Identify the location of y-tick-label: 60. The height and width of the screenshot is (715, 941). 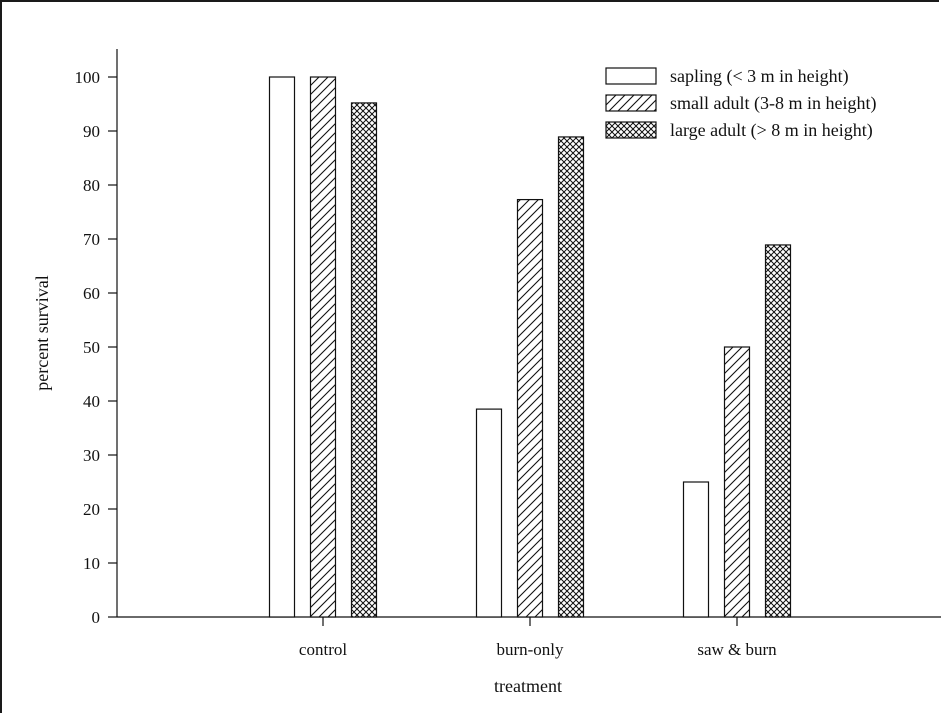
(91, 293).